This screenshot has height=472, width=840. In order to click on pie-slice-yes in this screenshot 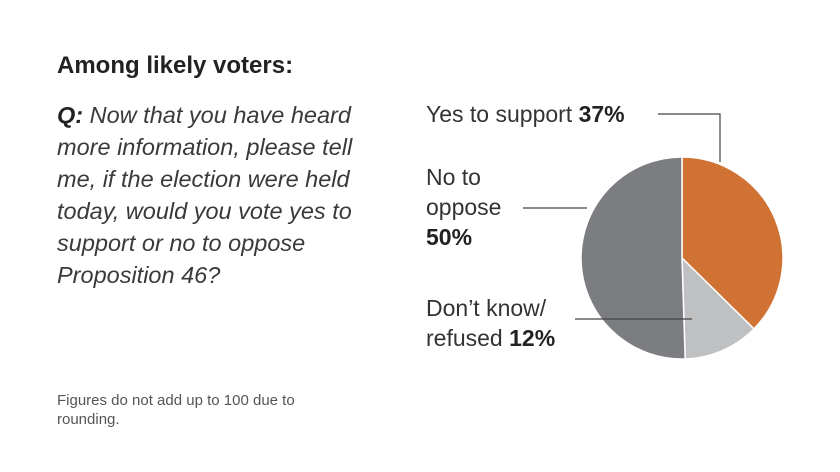, I will do `click(732, 243)`.